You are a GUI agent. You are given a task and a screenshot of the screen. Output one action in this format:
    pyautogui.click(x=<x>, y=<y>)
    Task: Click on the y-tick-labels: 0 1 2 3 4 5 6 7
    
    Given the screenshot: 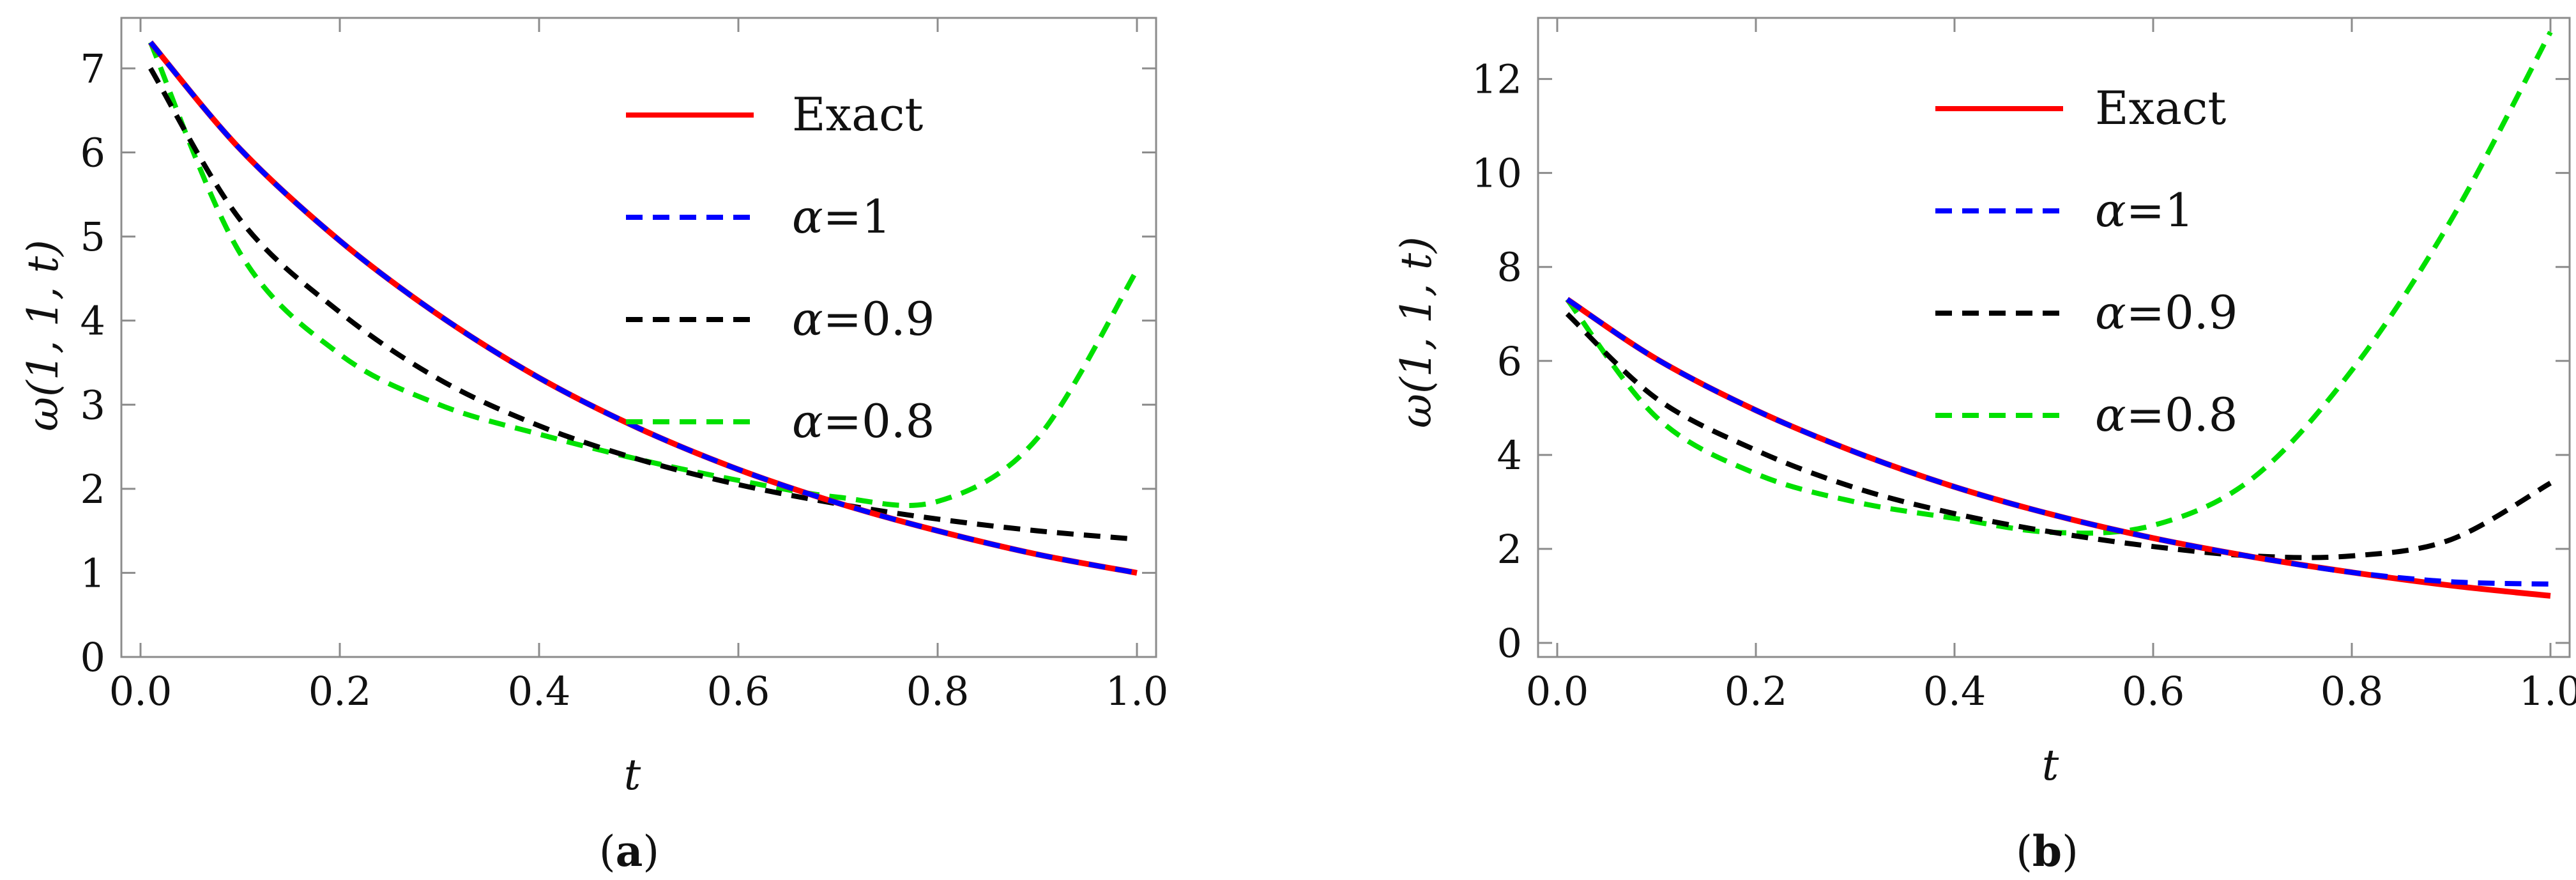 What is the action you would take?
    pyautogui.click(x=92, y=363)
    